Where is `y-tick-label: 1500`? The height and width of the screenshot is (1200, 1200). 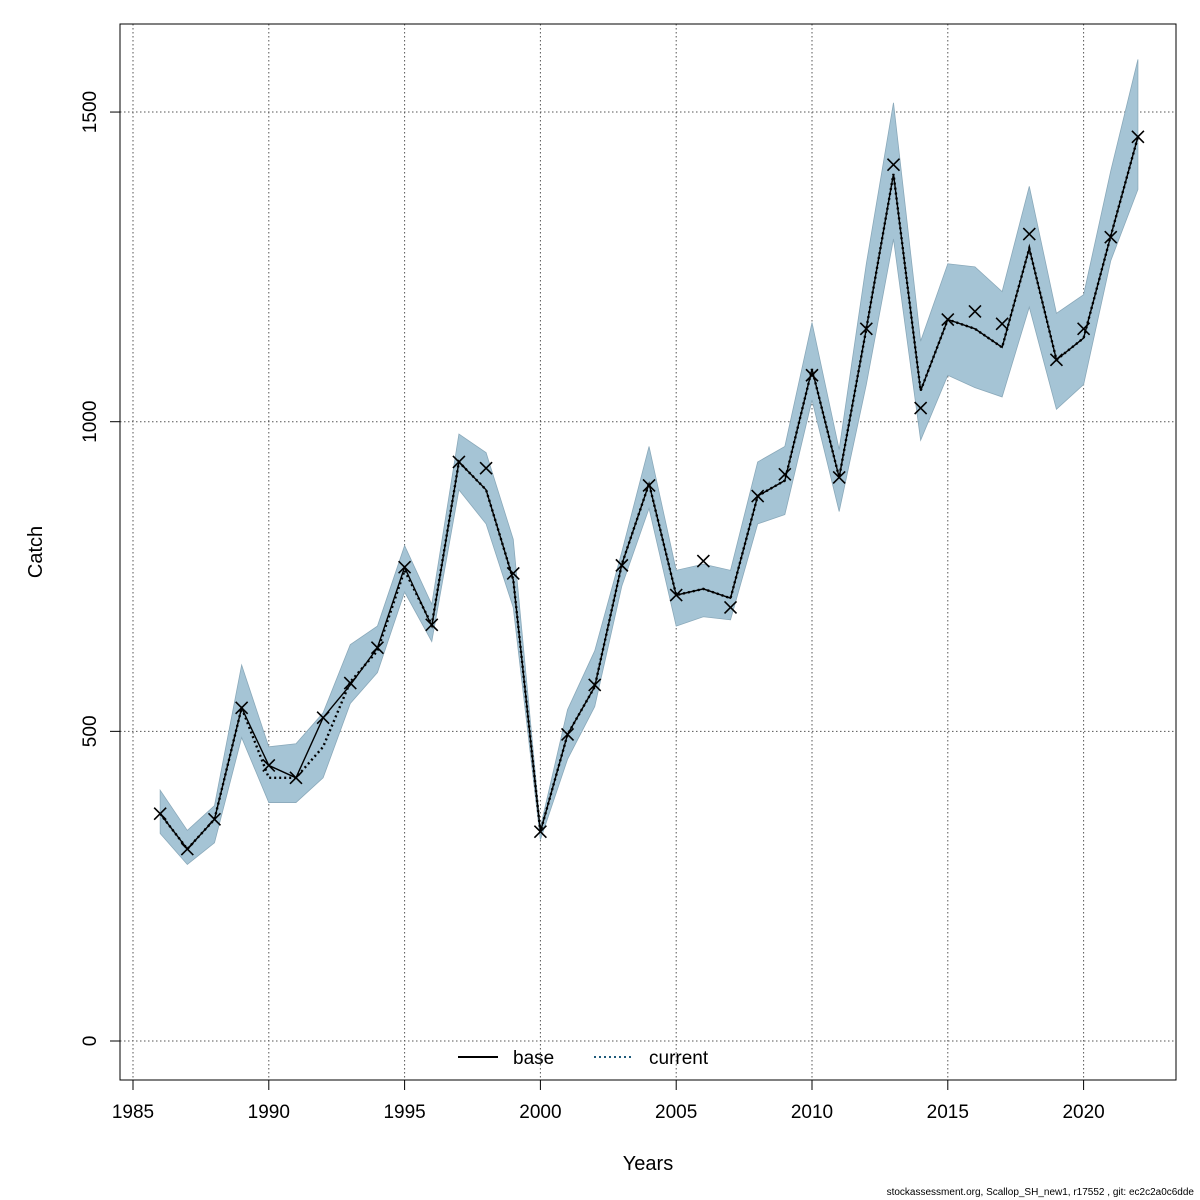
y-tick-label: 1500 is located at coordinates (90, 112).